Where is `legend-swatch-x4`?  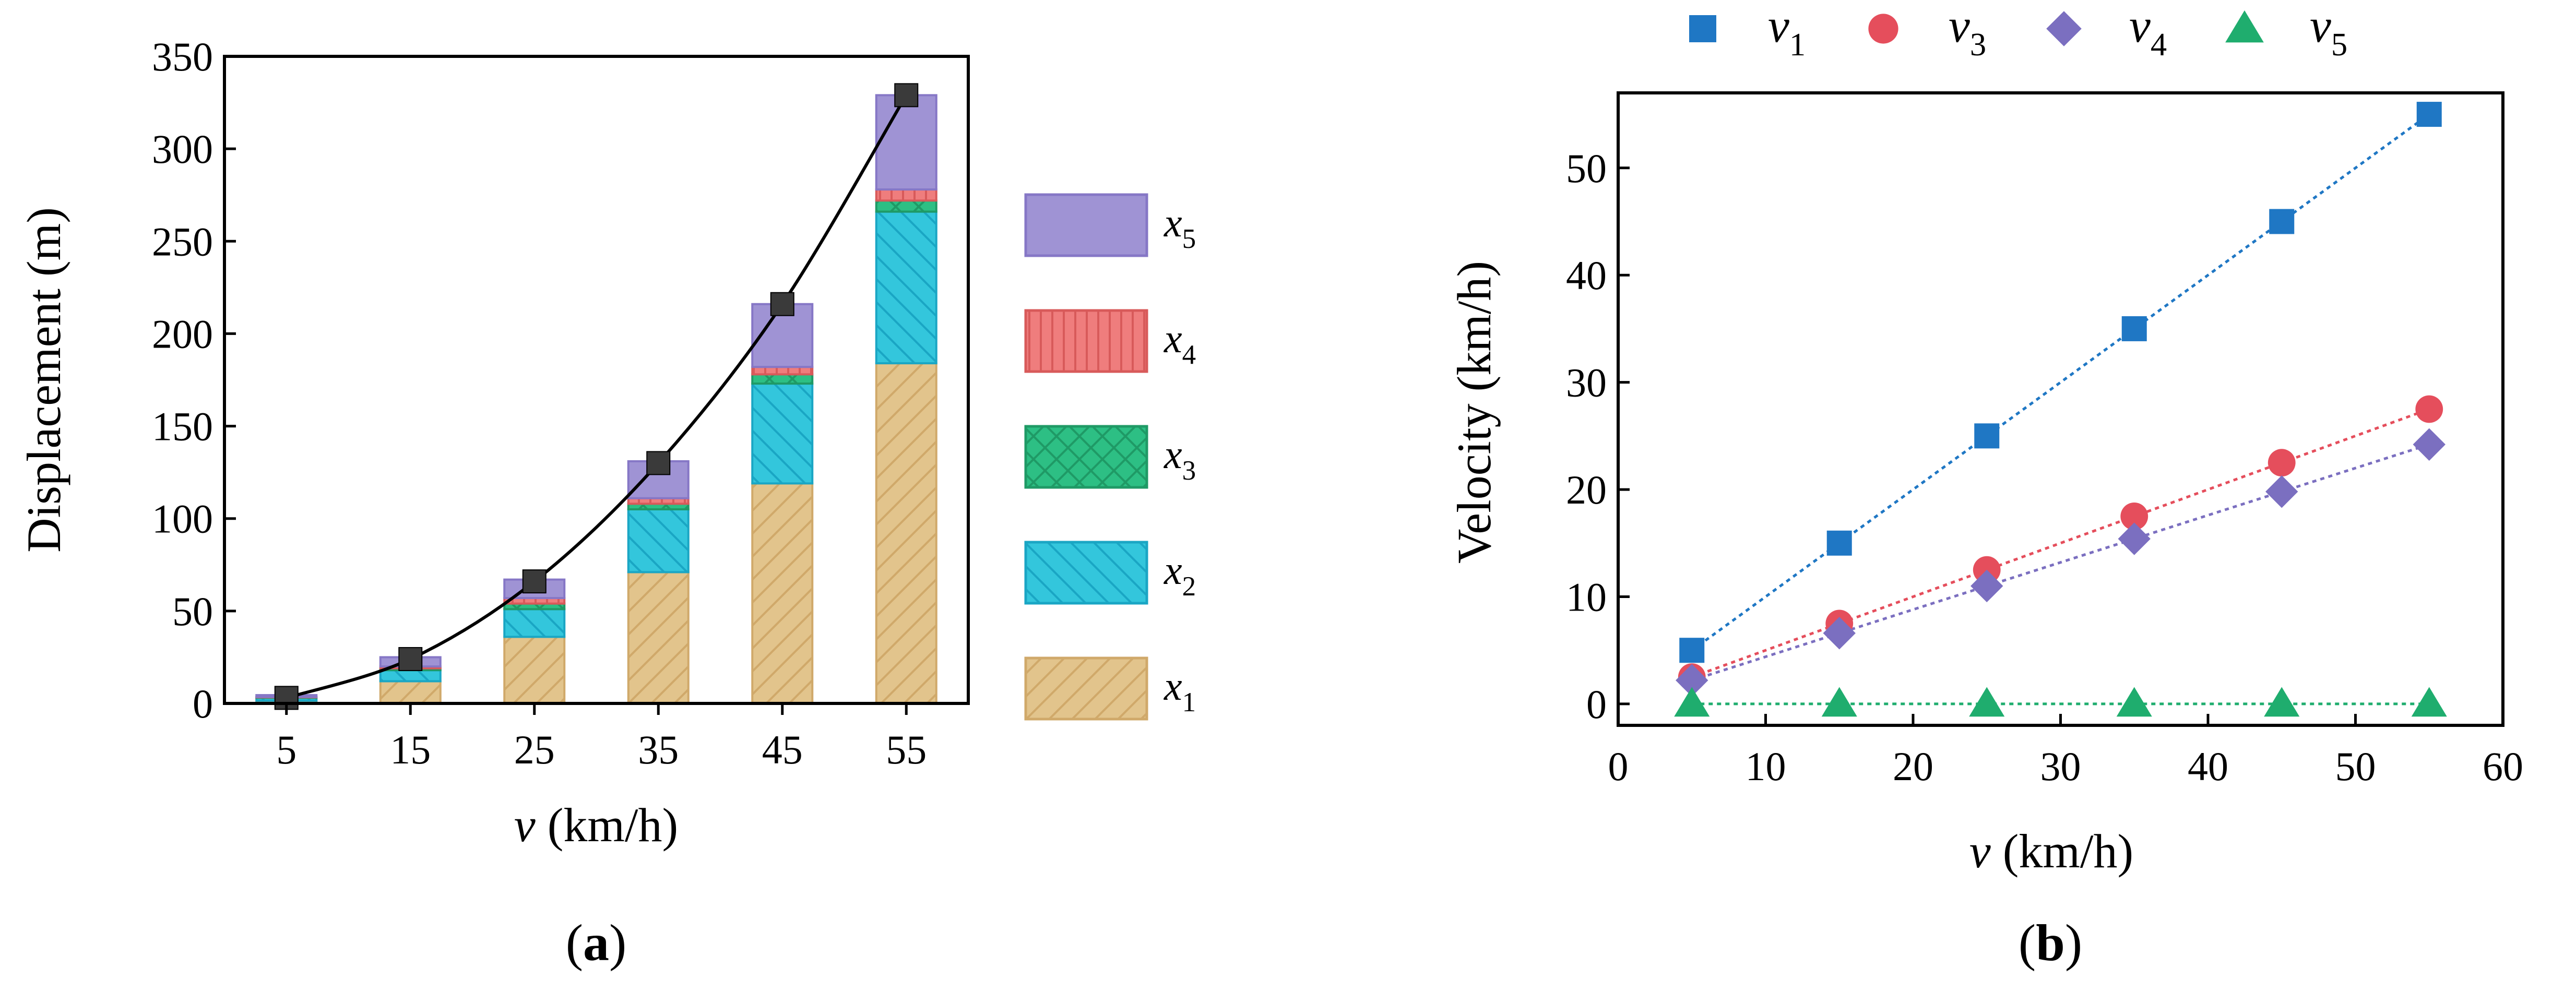
legend-swatch-x4 is located at coordinates (1086, 341).